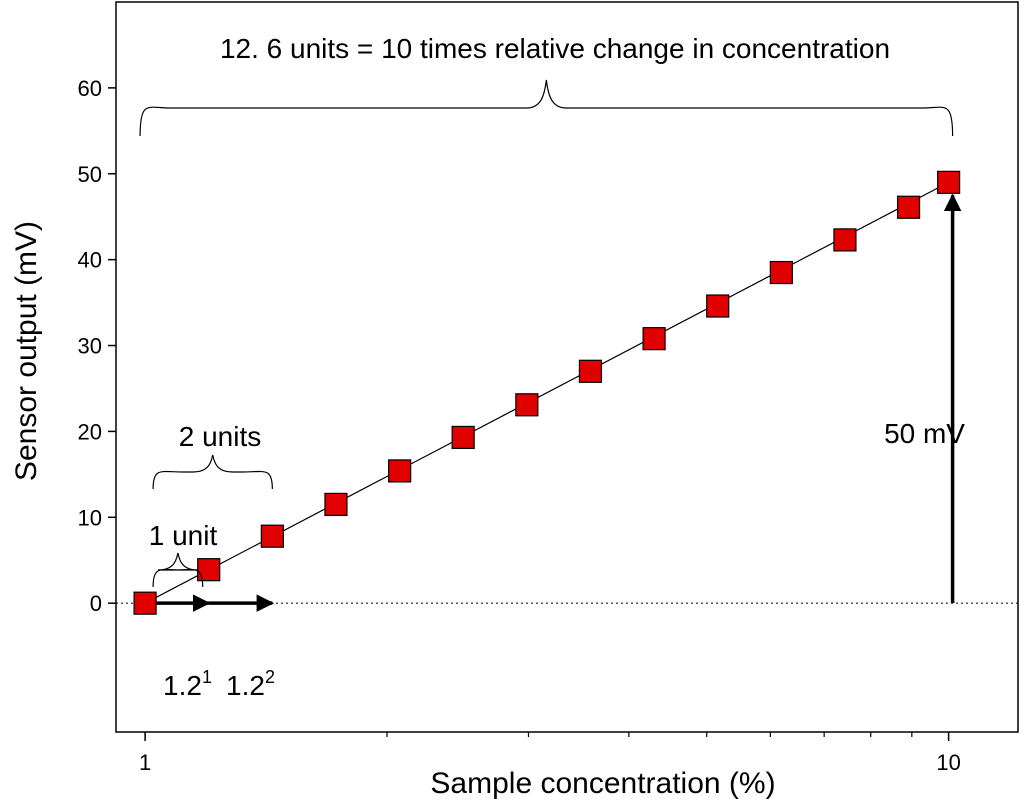 This screenshot has width=1024, height=809. Describe the element at coordinates (220, 436) in the screenshot. I see `two-units-label: 2 units` at that location.